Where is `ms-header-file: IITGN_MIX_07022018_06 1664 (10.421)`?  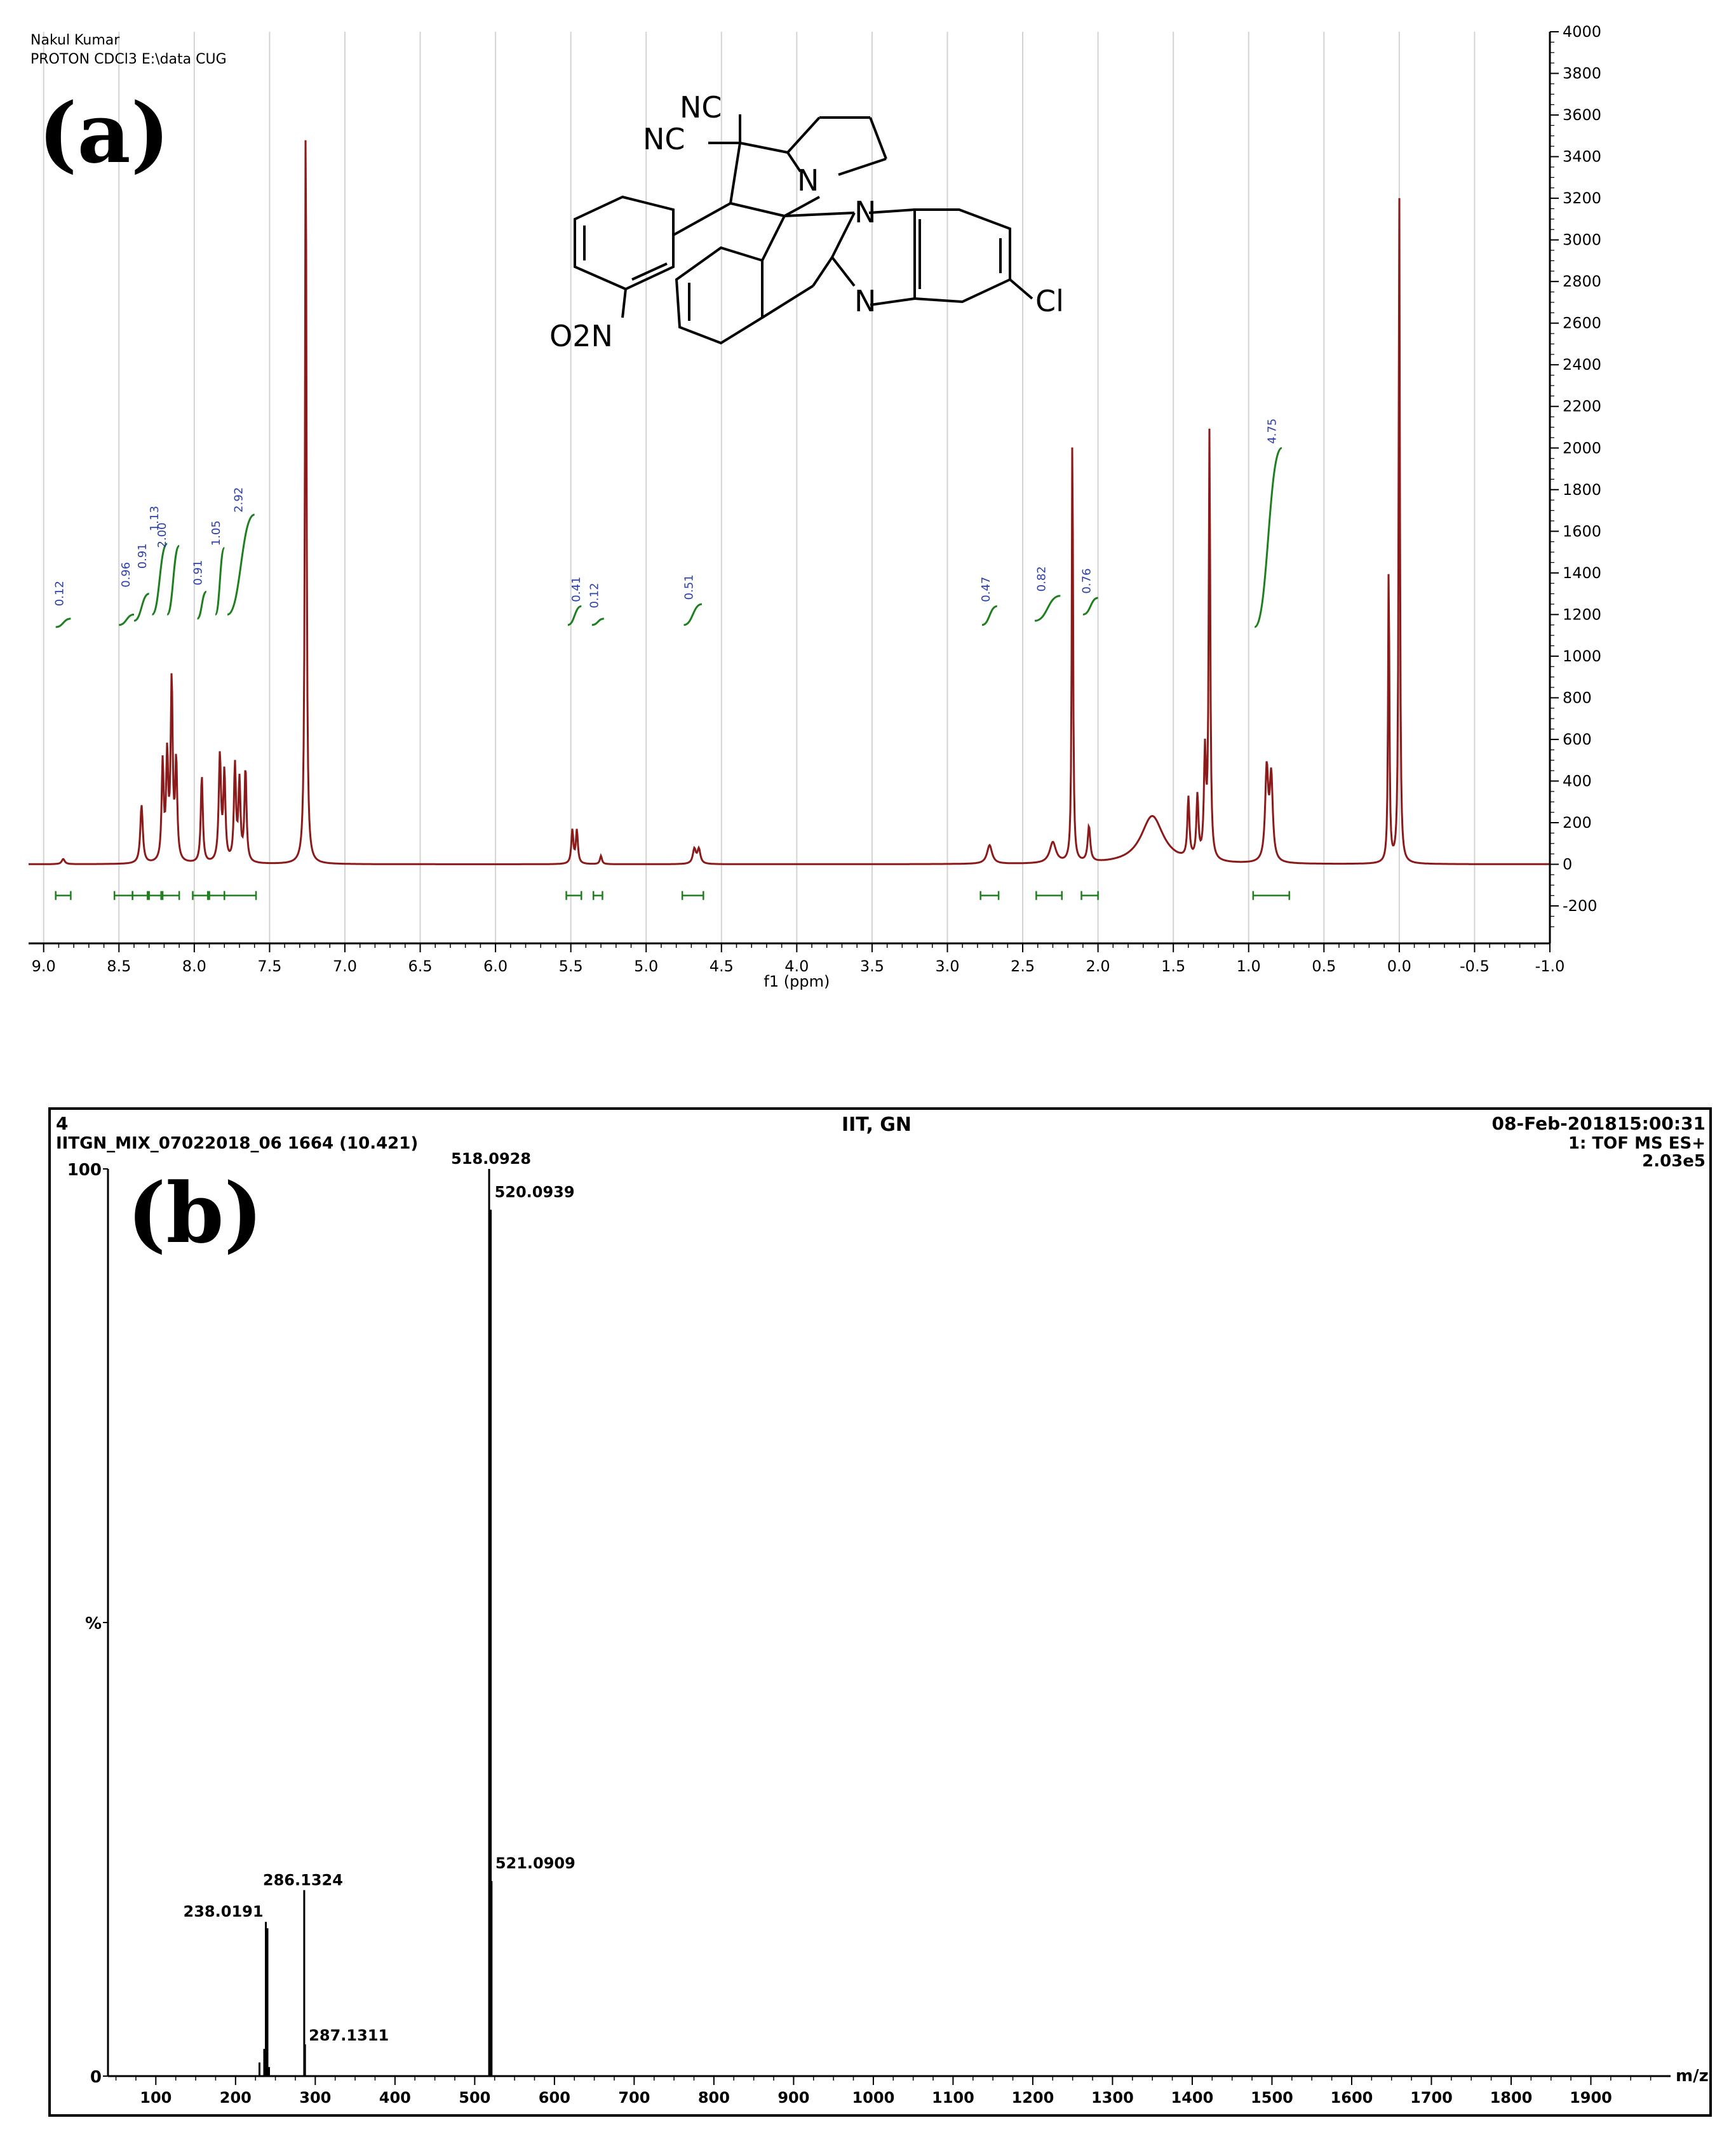 ms-header-file: IITGN_MIX_07022018_06 1664 (10.421) is located at coordinates (237, 1143).